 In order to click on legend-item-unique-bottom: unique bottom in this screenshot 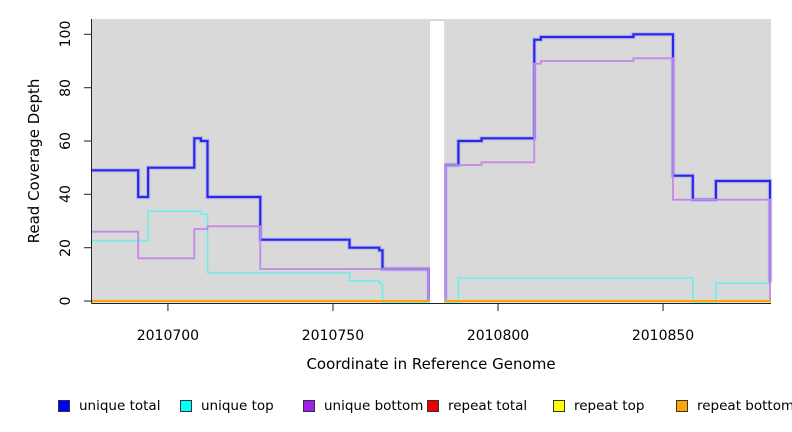, I will do `click(363, 406)`.